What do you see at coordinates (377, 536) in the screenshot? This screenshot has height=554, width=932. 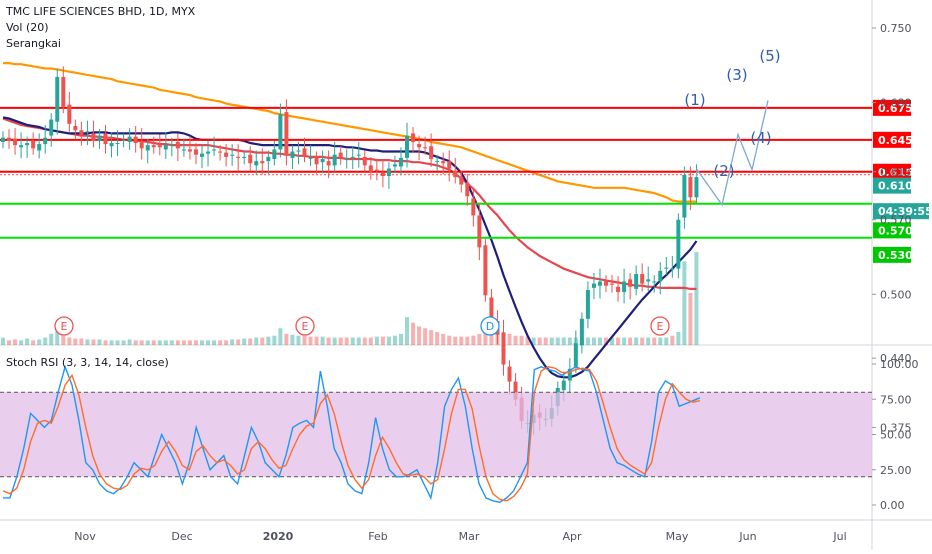 I see `time-label: Feb` at bounding box center [377, 536].